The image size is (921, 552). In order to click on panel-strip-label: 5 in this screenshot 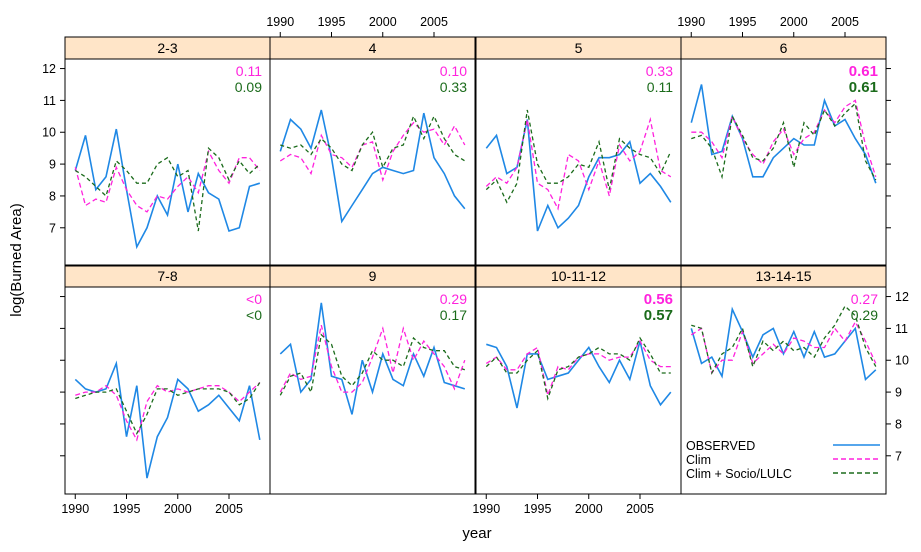, I will do `click(579, 48)`.